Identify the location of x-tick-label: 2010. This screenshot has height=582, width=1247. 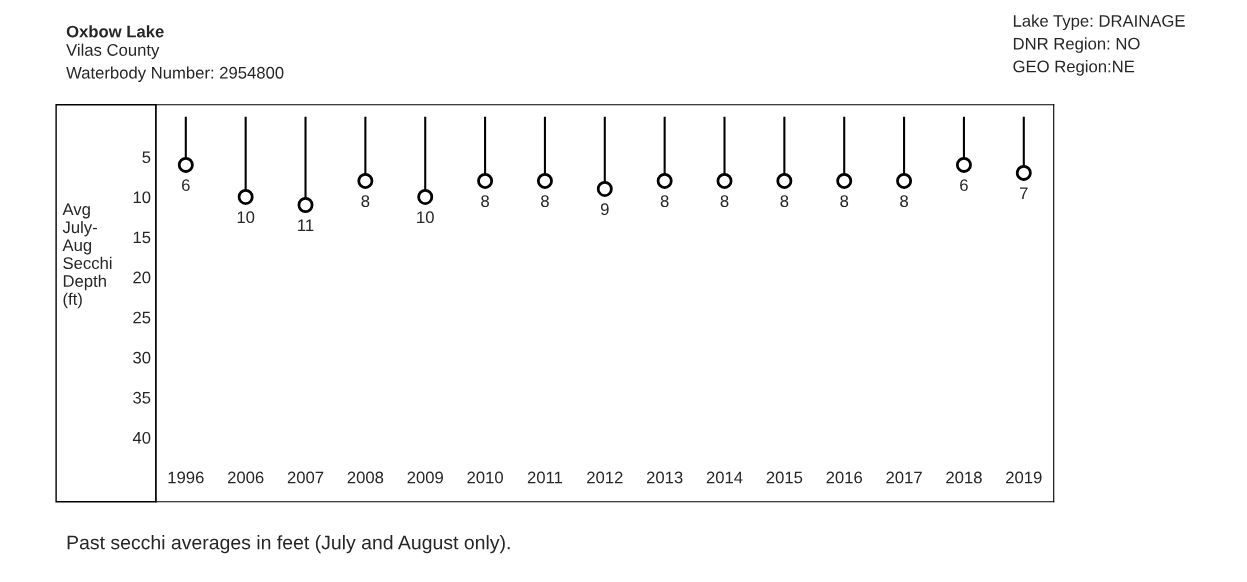
(485, 477).